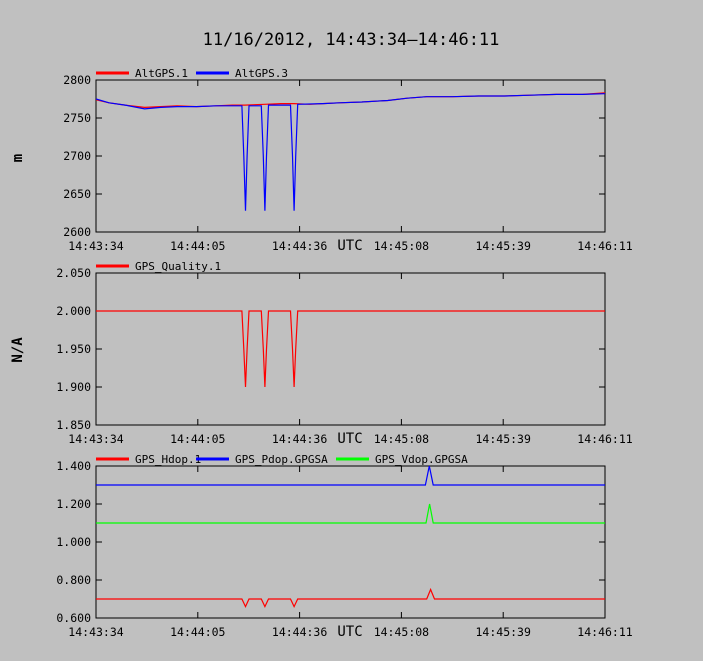  What do you see at coordinates (73, 466) in the screenshot?
I see `y-tick-label: 1.400` at bounding box center [73, 466].